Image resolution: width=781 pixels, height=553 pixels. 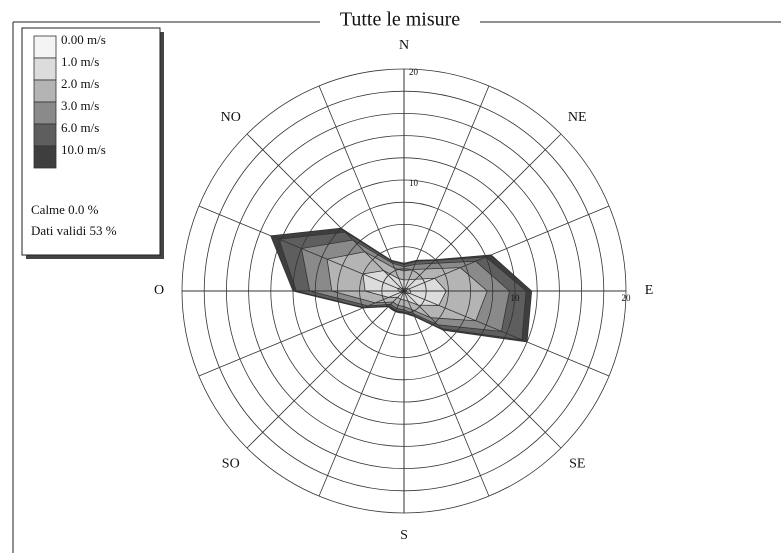 What do you see at coordinates (577, 117) in the screenshot?
I see `direction-label: NE` at bounding box center [577, 117].